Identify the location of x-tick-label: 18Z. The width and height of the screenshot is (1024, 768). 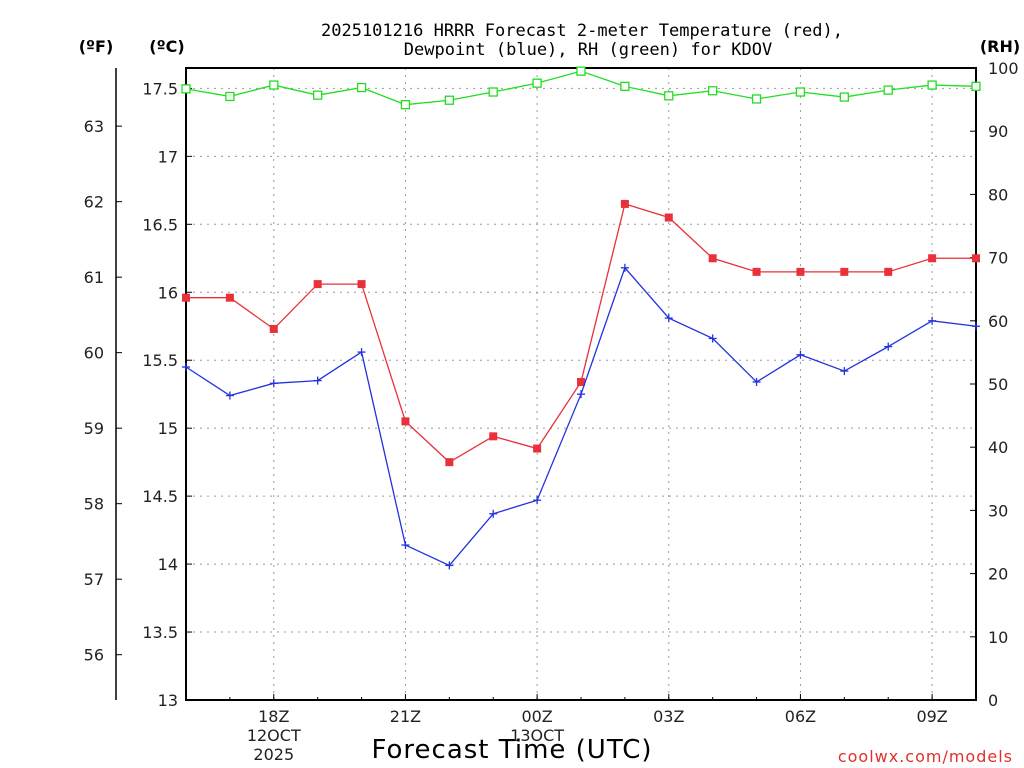
(273, 716).